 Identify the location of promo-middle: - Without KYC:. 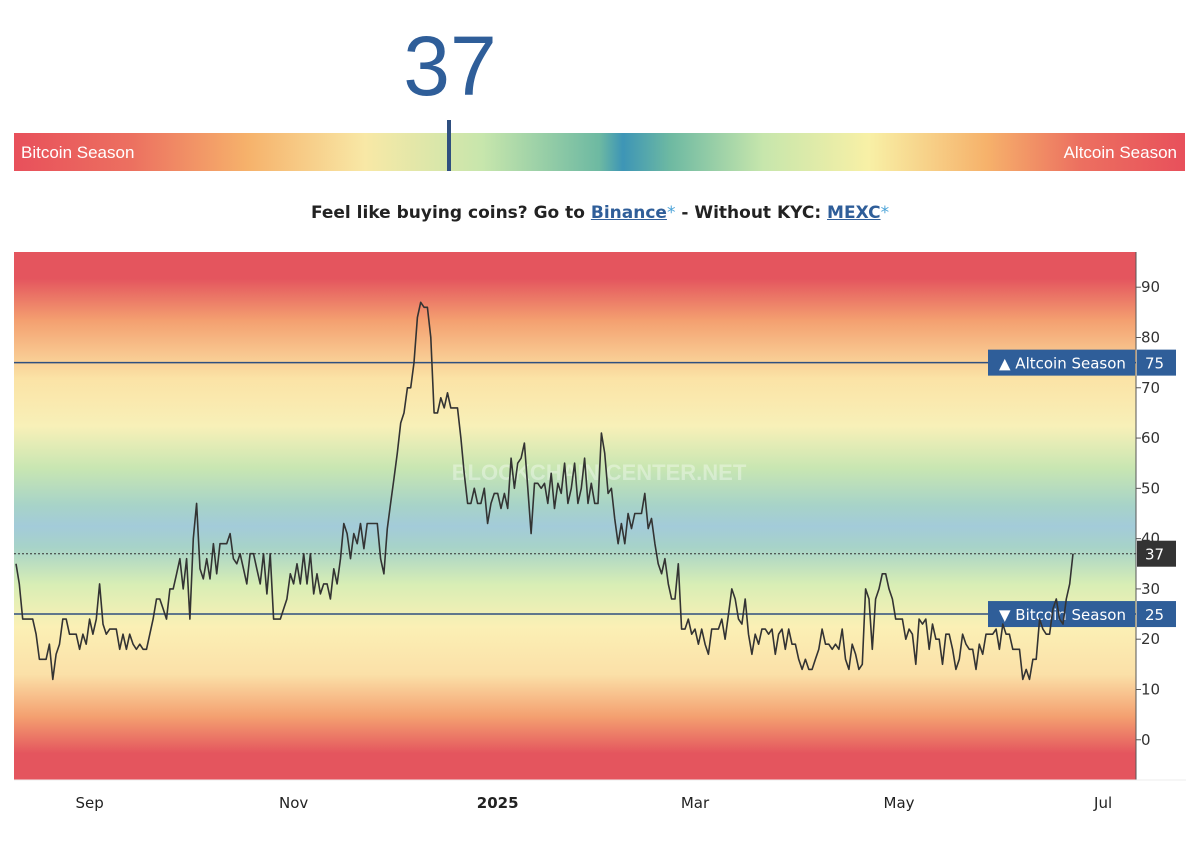
(751, 213).